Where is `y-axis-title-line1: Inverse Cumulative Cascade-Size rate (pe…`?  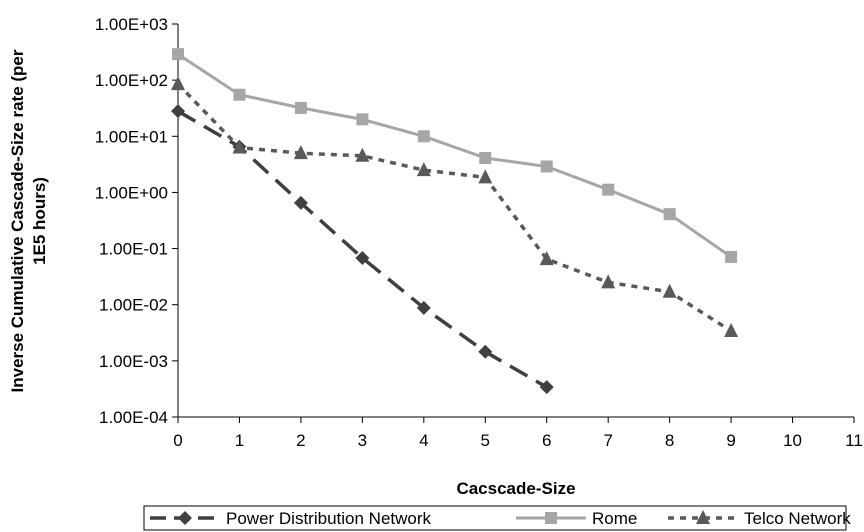 y-axis-title-line1: Inverse Cumulative Cascade-Size rate (pe… is located at coordinates (17, 220).